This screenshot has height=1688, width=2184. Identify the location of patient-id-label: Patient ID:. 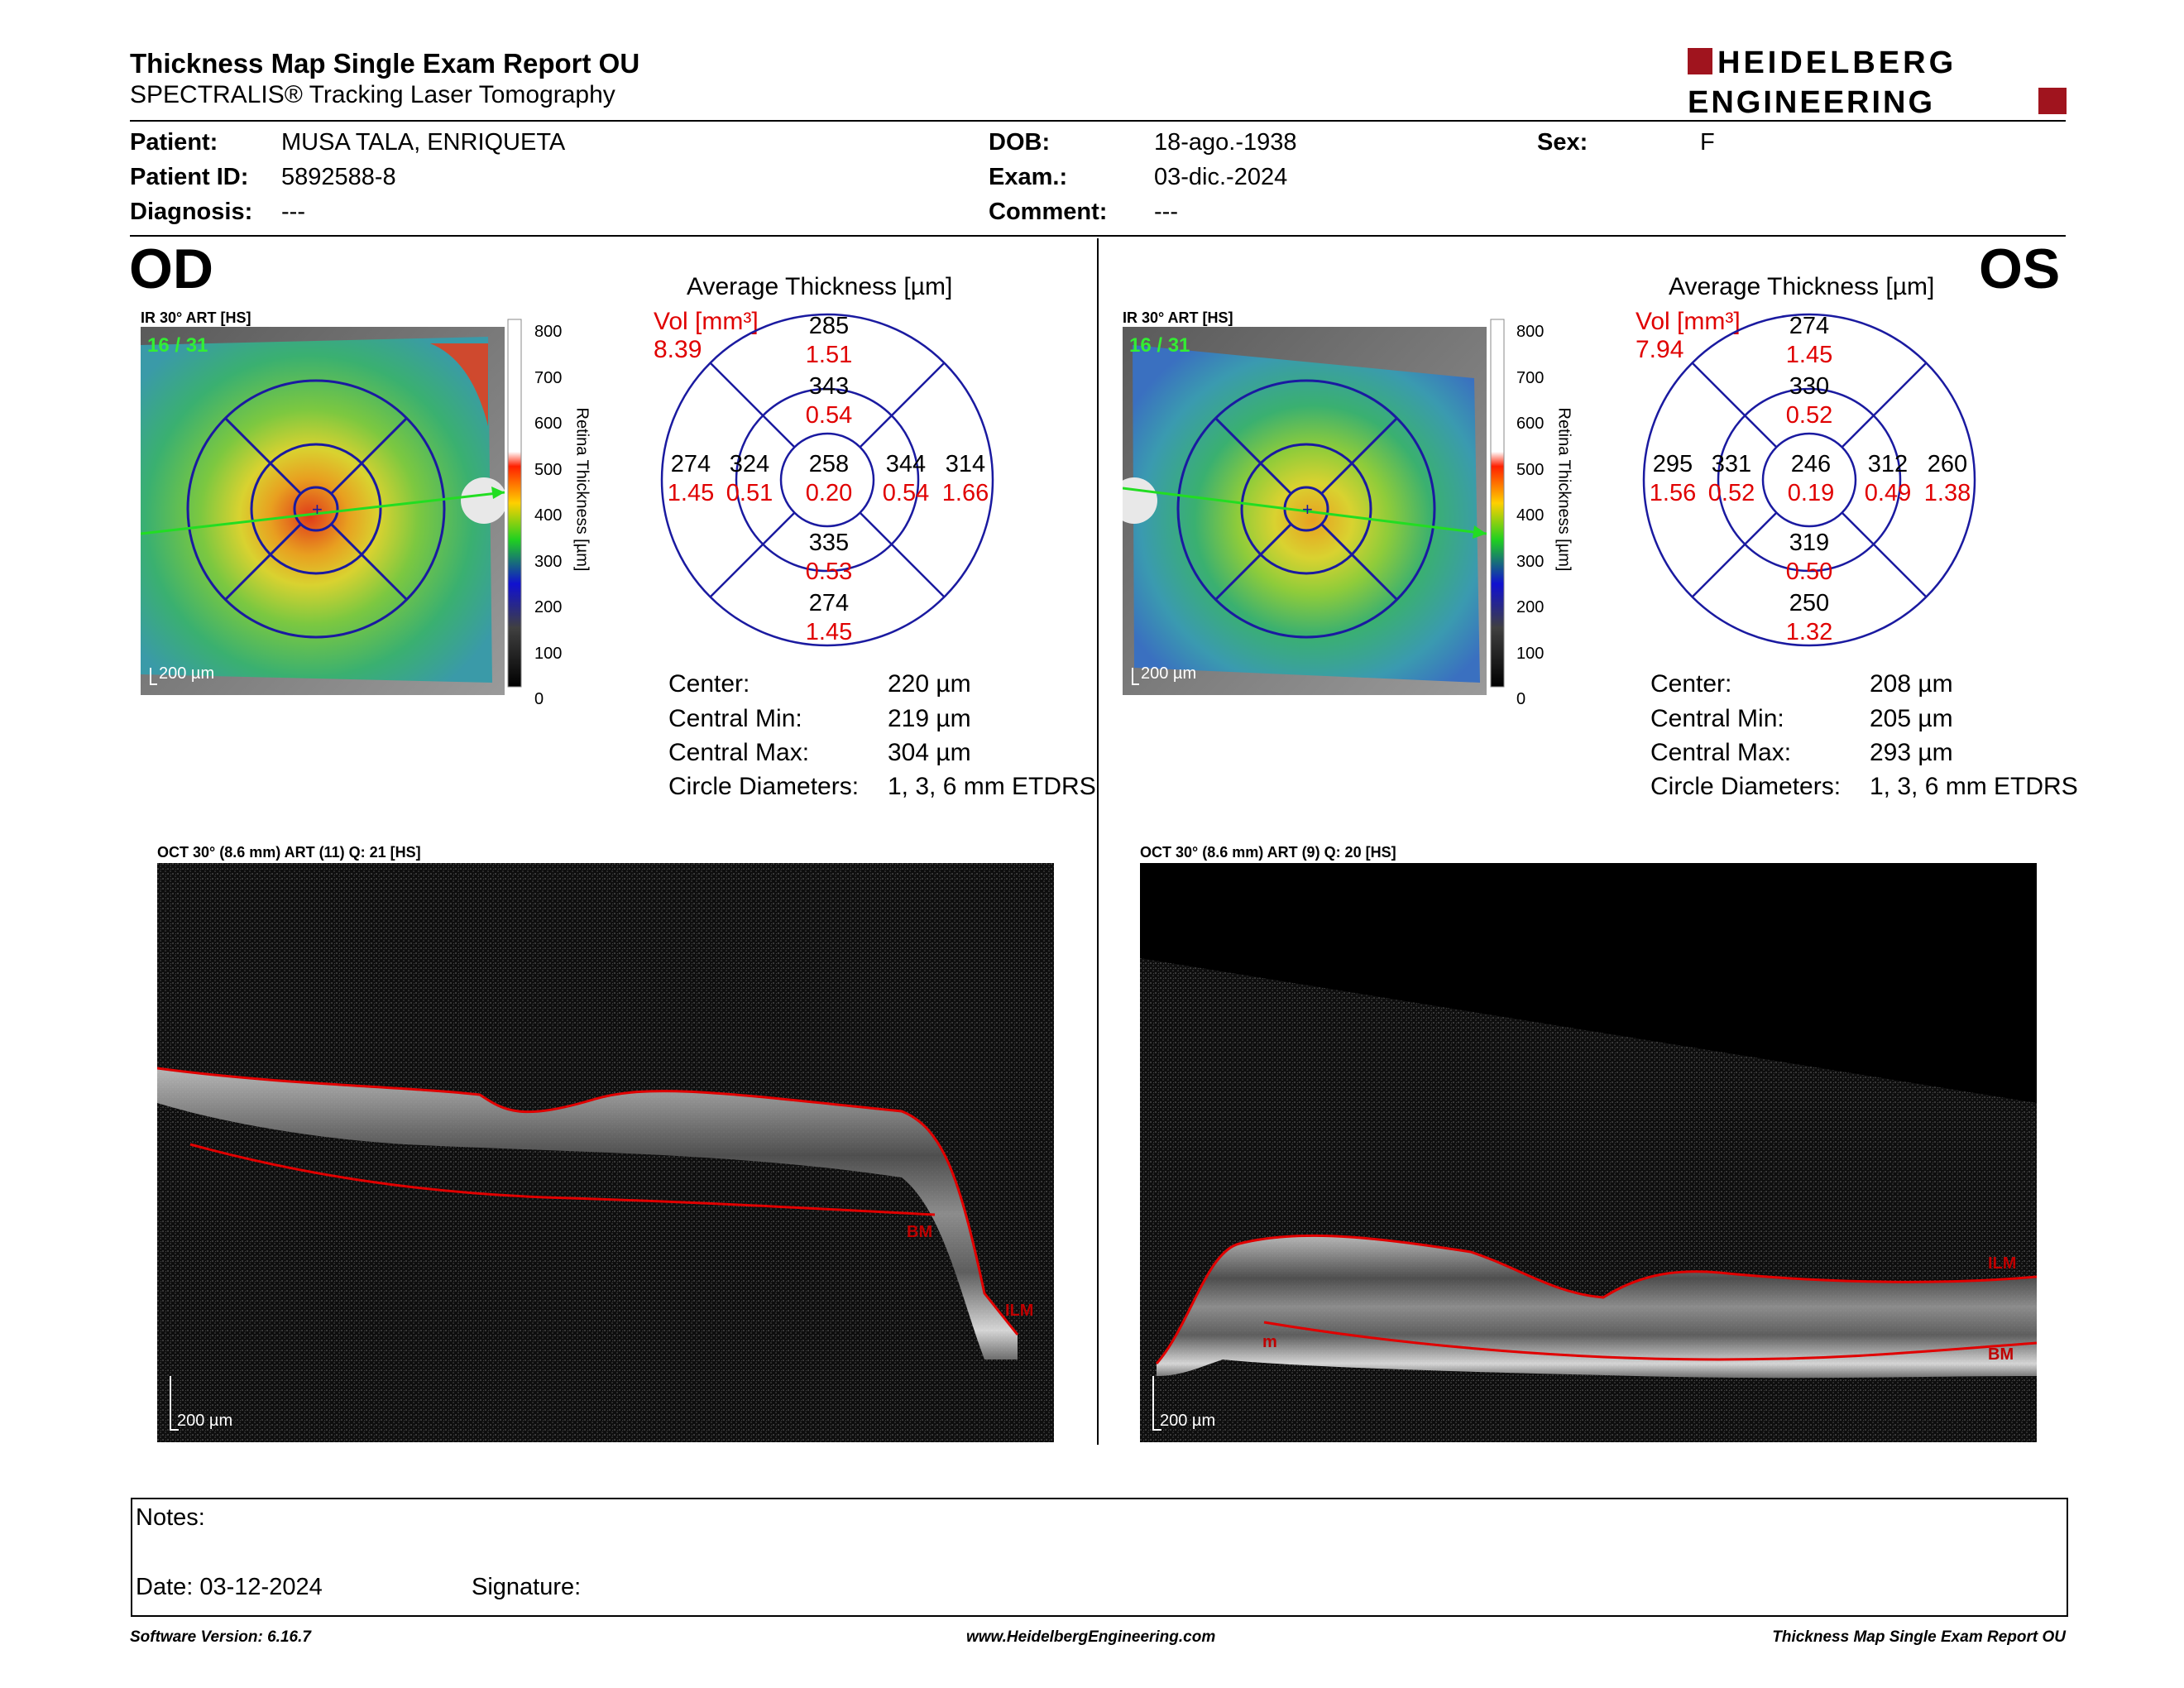
(189, 177).